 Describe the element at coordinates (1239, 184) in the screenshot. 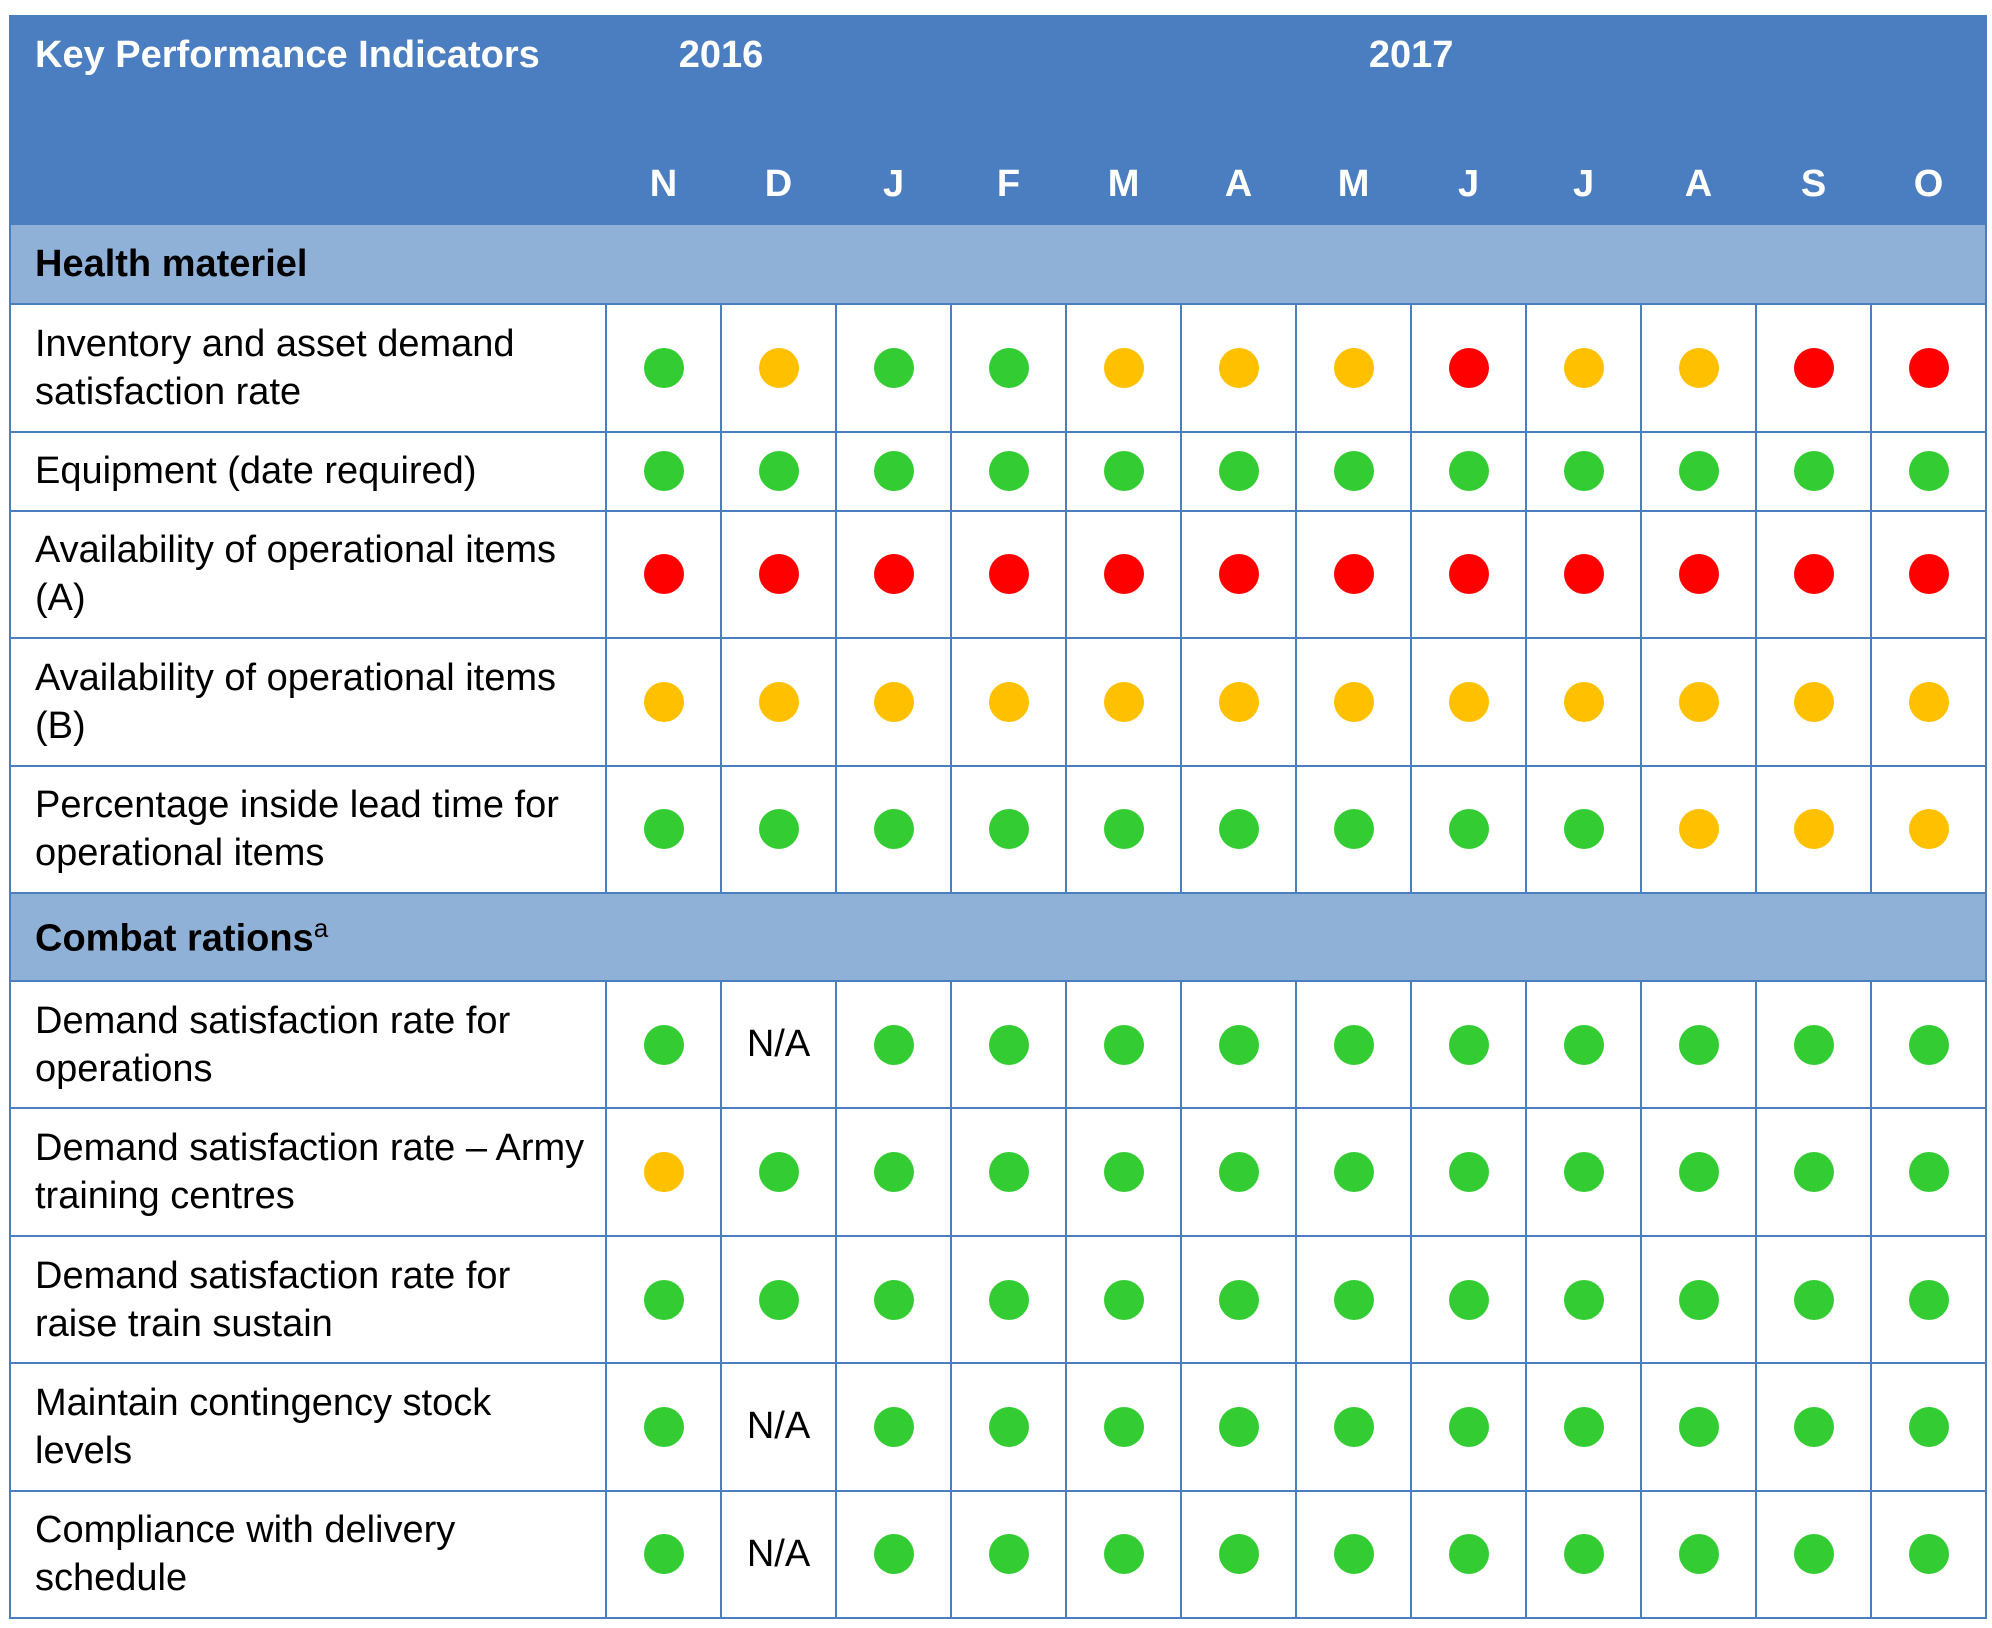

I see `month-header: A` at that location.